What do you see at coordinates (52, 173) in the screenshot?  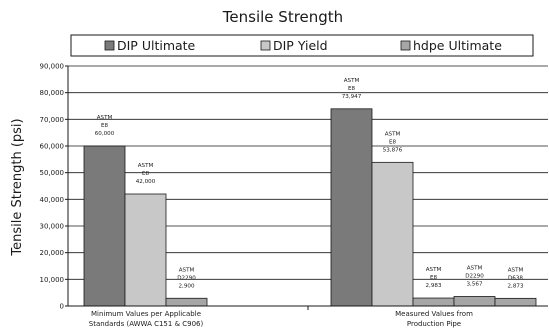 I see `y-tick-label: 50,000` at bounding box center [52, 173].